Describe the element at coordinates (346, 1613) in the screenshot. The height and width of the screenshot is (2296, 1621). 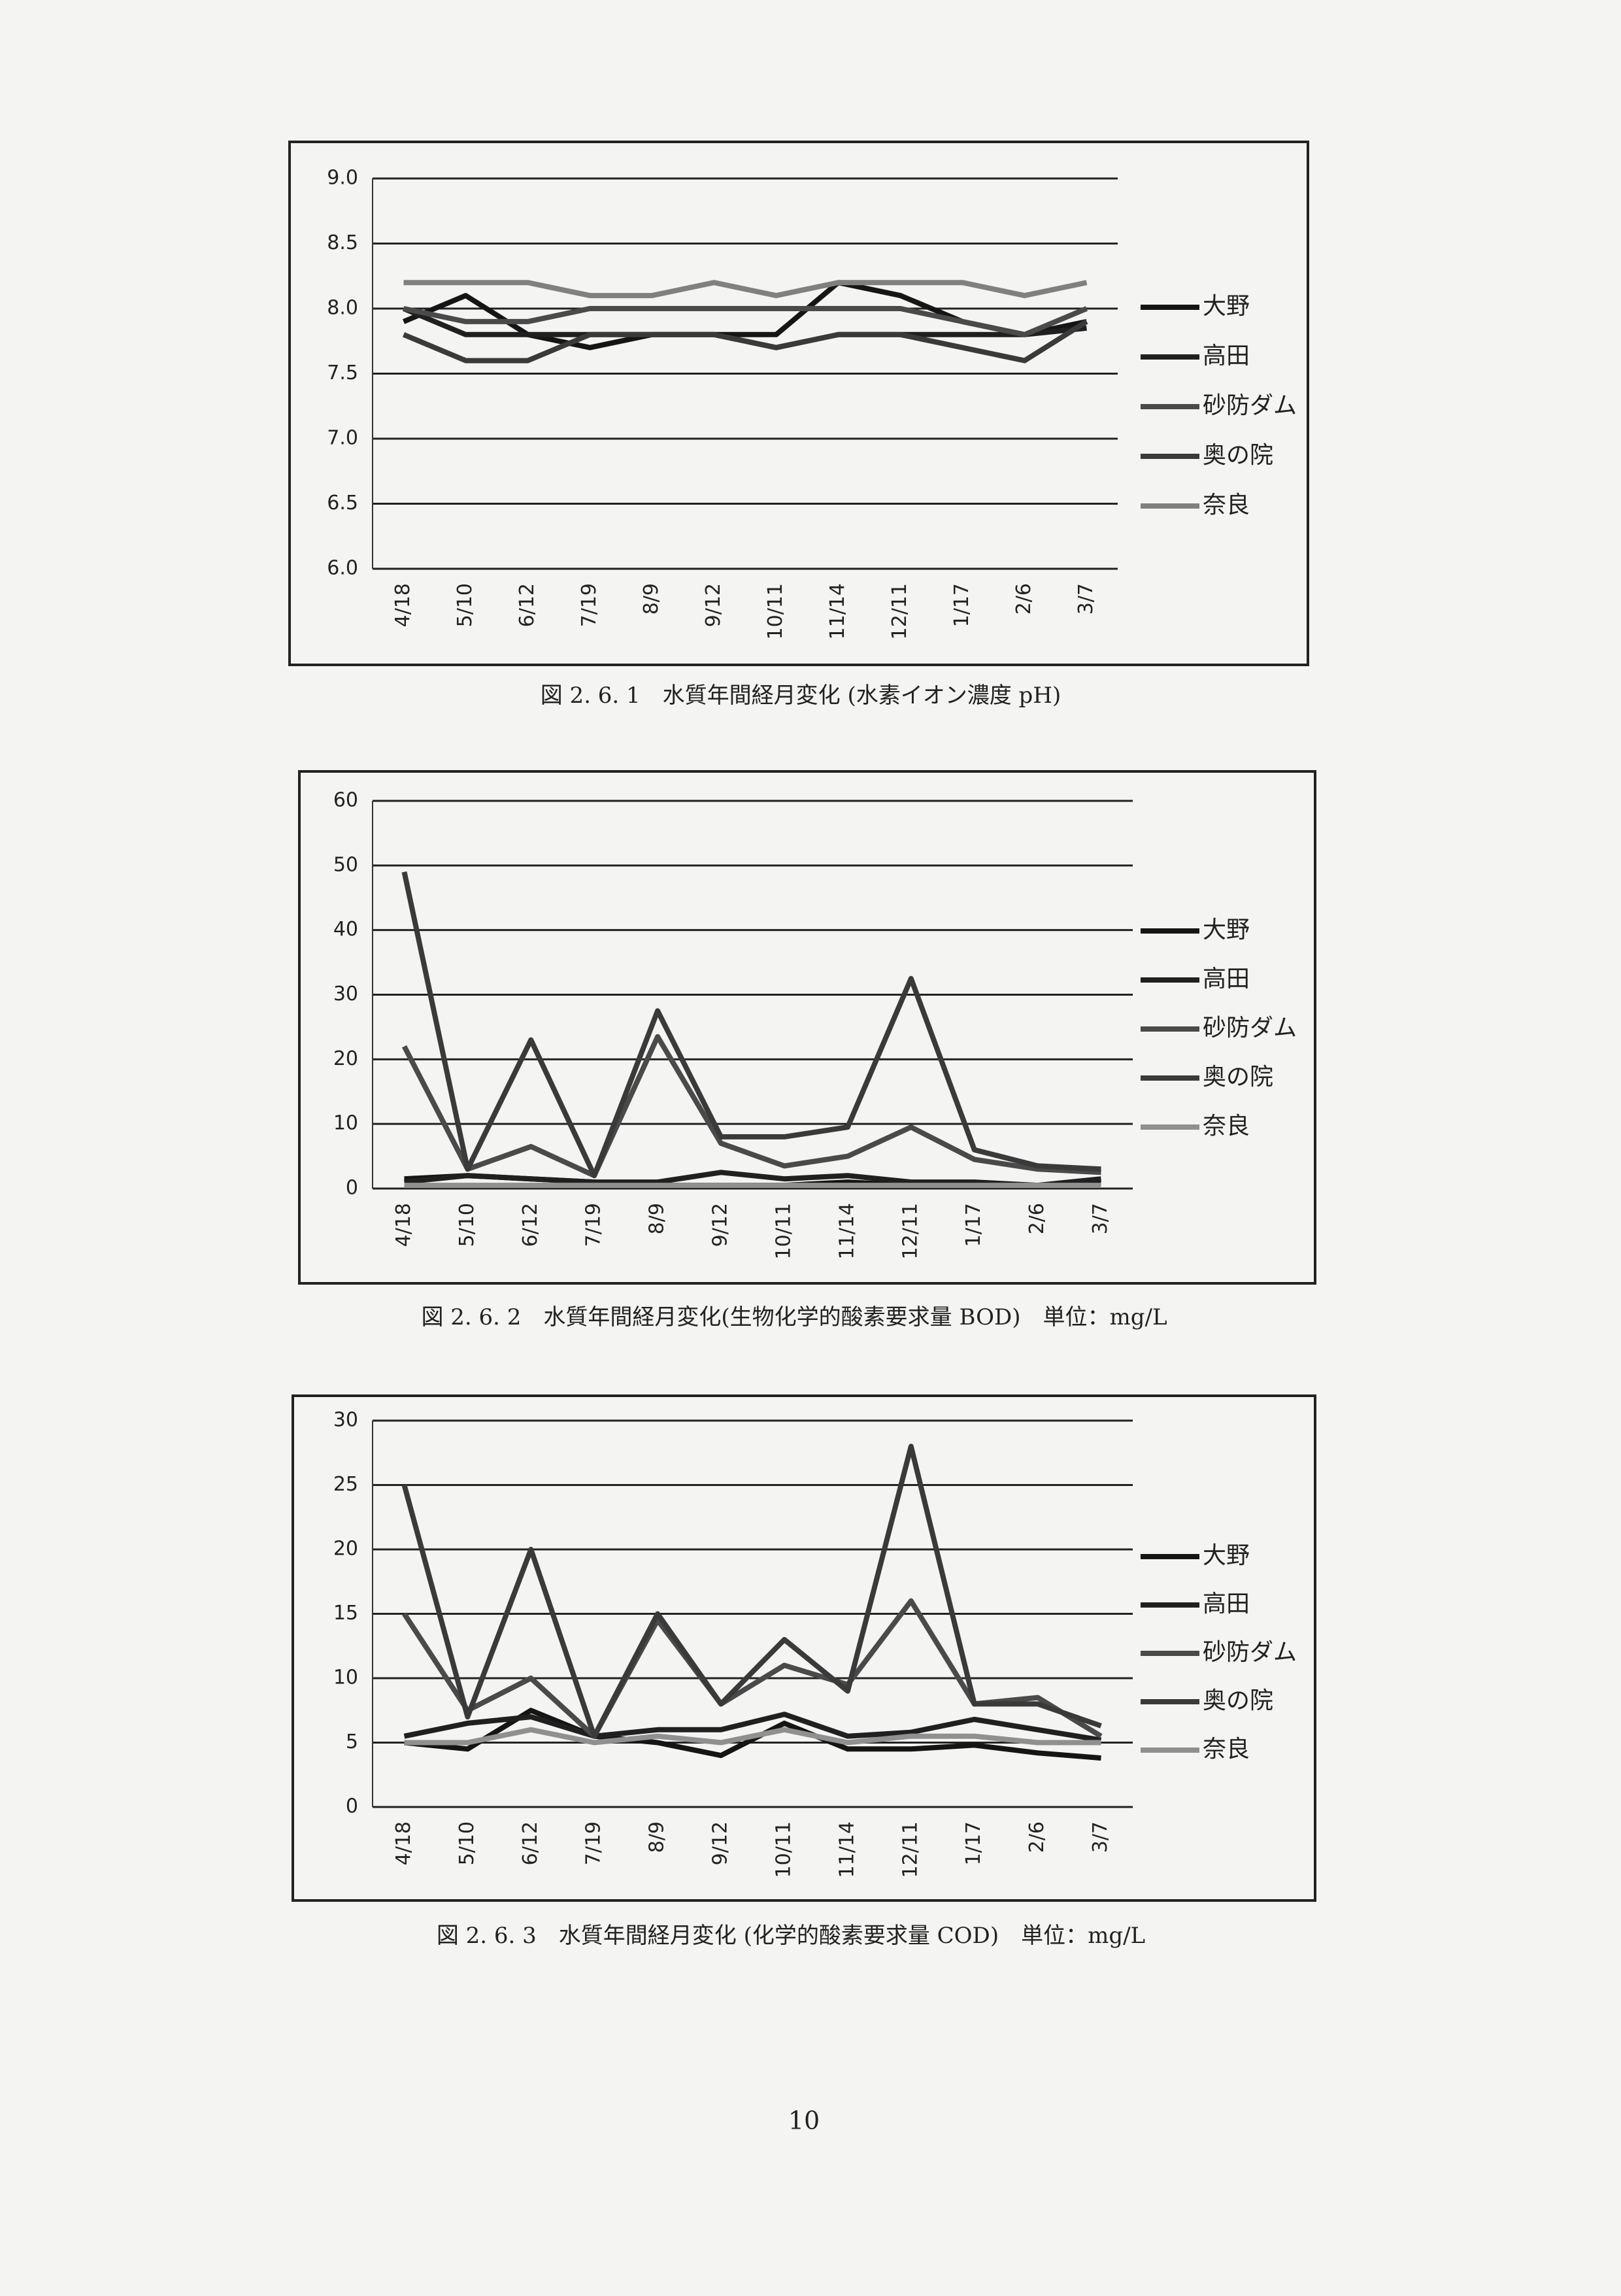
I see `y-tick-label: 15` at that location.